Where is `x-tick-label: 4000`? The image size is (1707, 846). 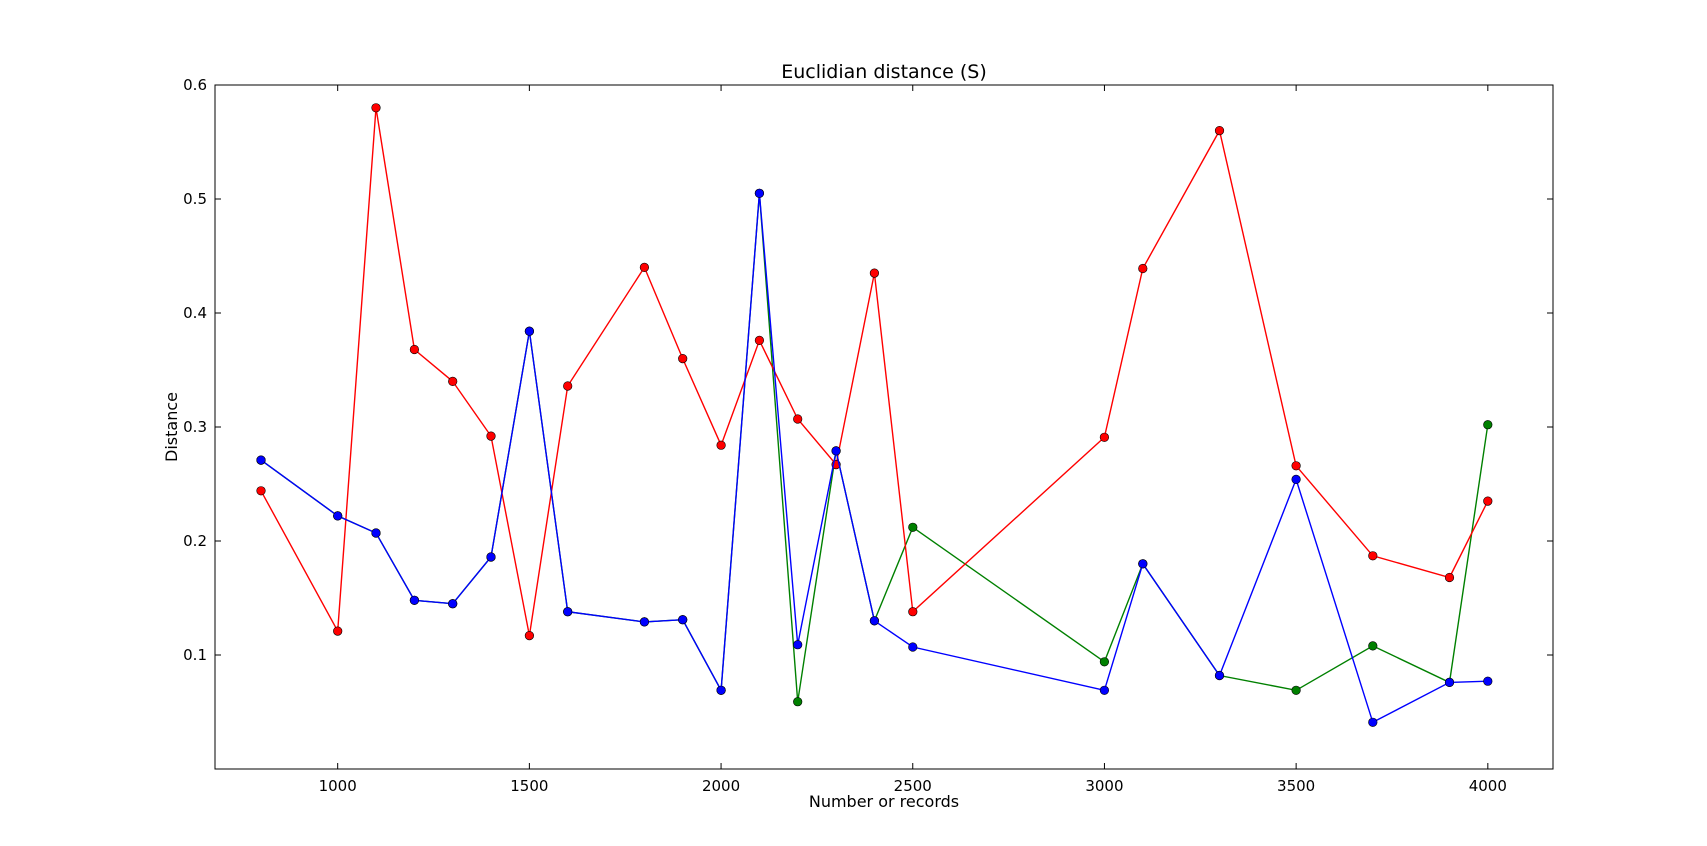 x-tick-label: 4000 is located at coordinates (1488, 786).